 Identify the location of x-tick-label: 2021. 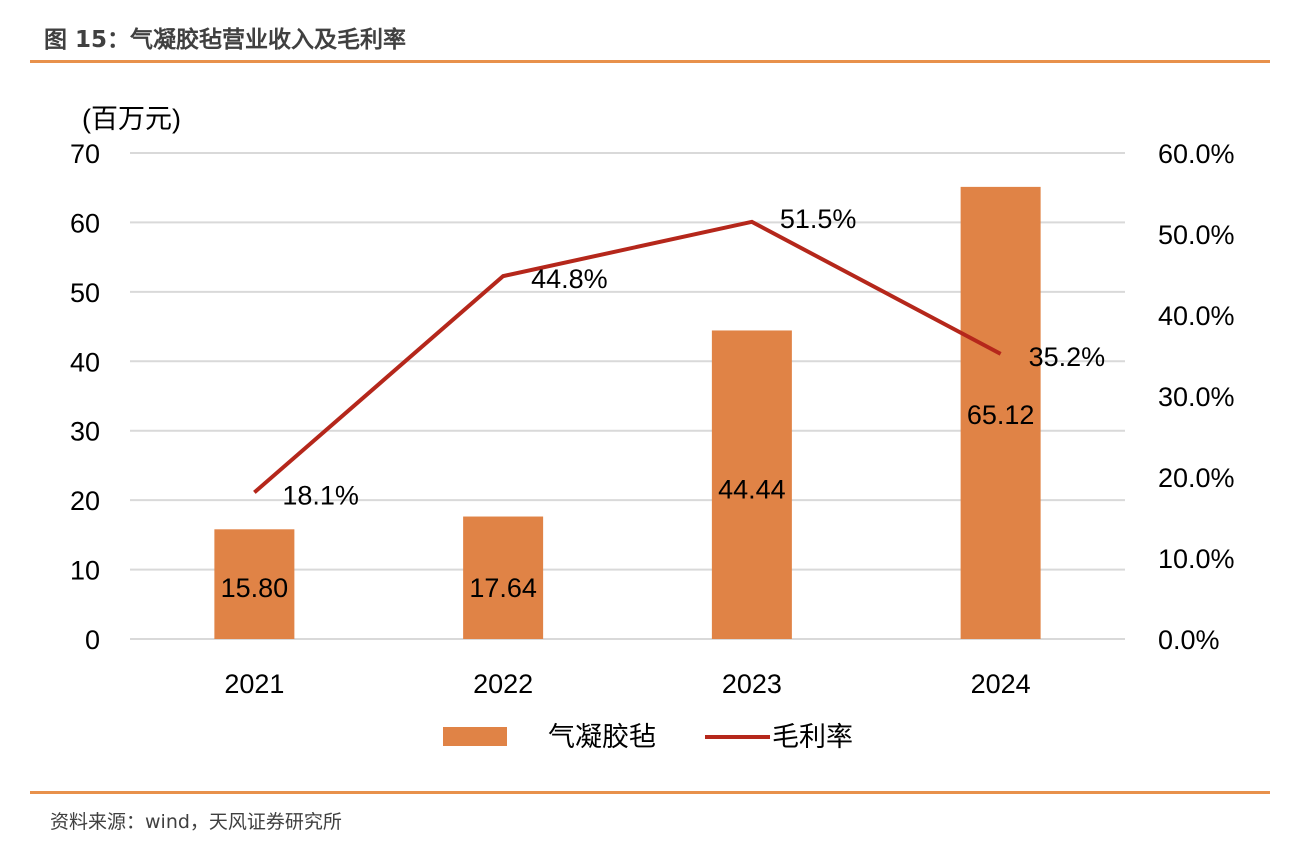
(254, 684).